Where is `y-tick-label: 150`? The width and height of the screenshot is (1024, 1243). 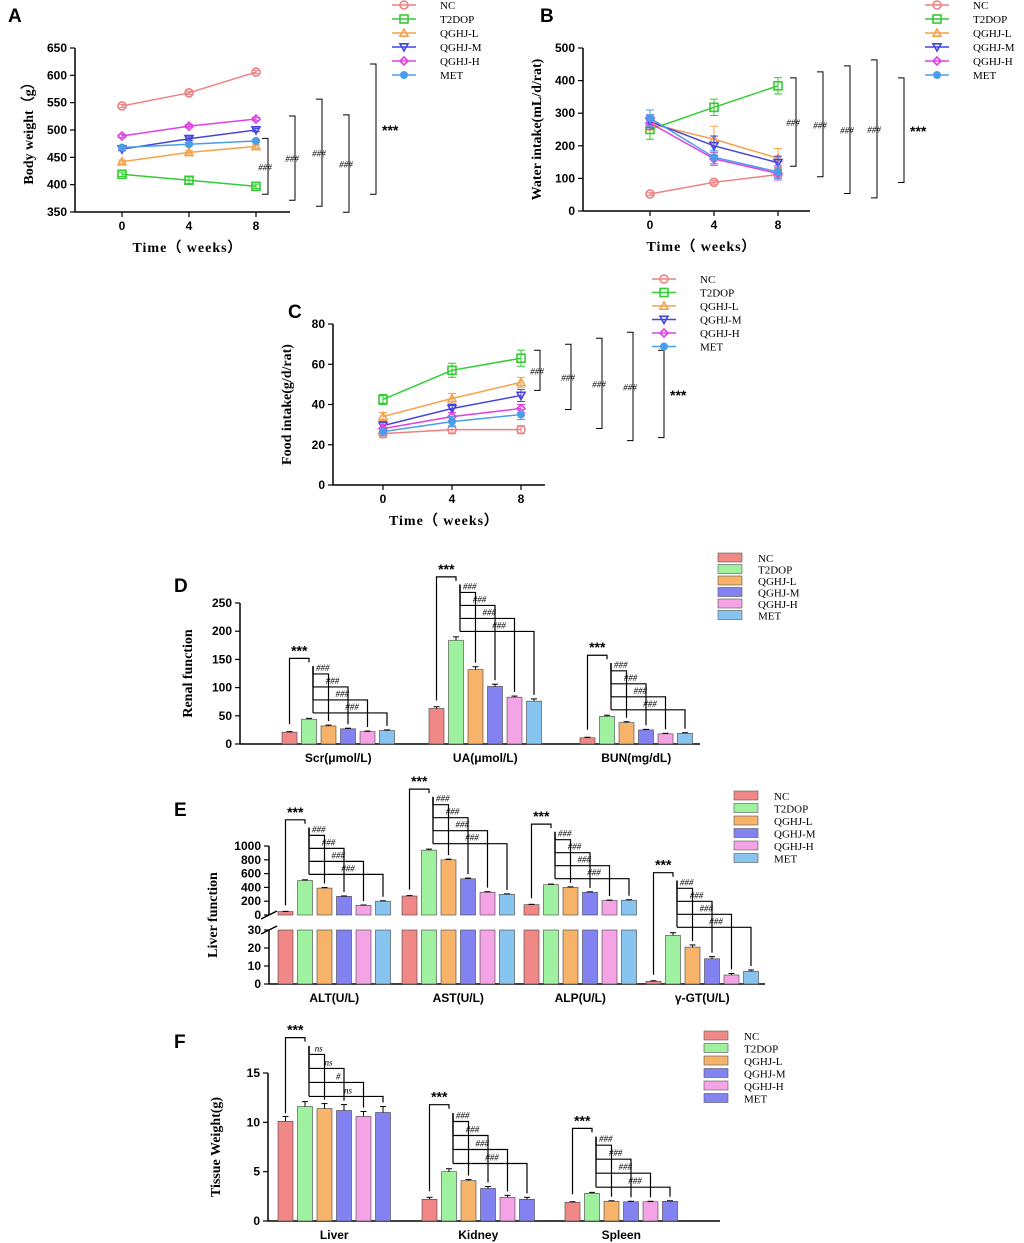 y-tick-label: 150 is located at coordinates (222, 659).